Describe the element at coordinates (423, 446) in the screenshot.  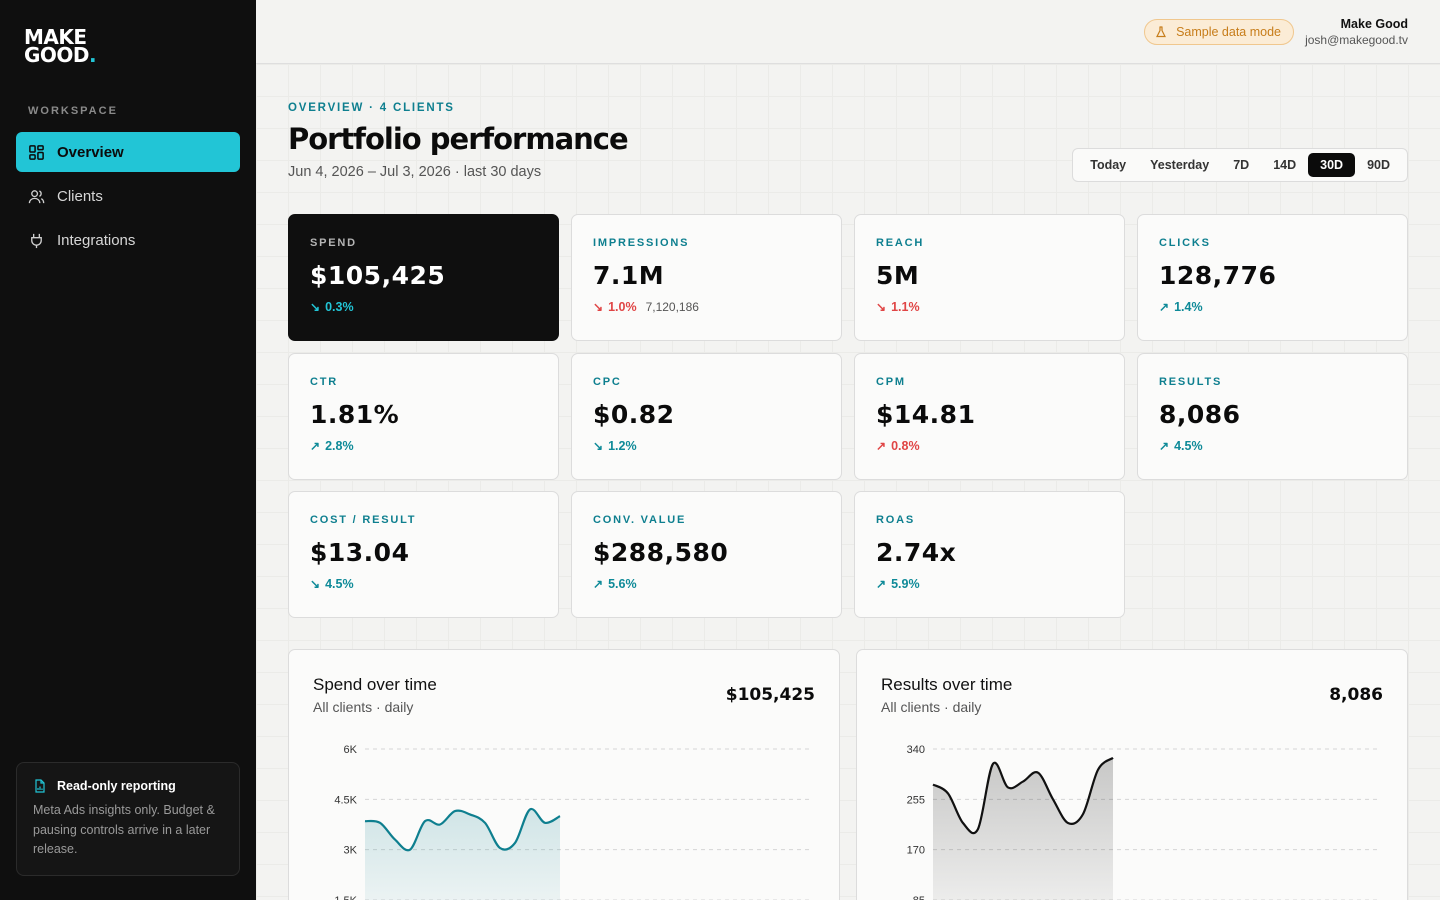
I see `kpi-delta: ↗ 2.8%` at that location.